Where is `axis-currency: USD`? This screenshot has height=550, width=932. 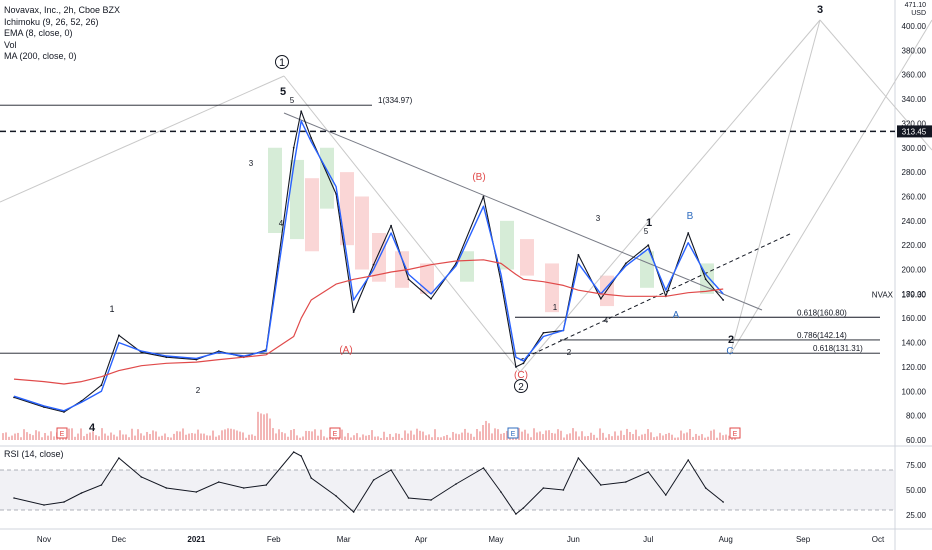 axis-currency: USD is located at coordinates (918, 13).